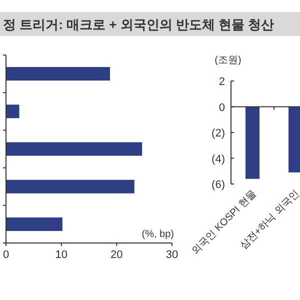 The image size is (300, 300). I want to click on y-axis-title: (조원), so click(228, 60).